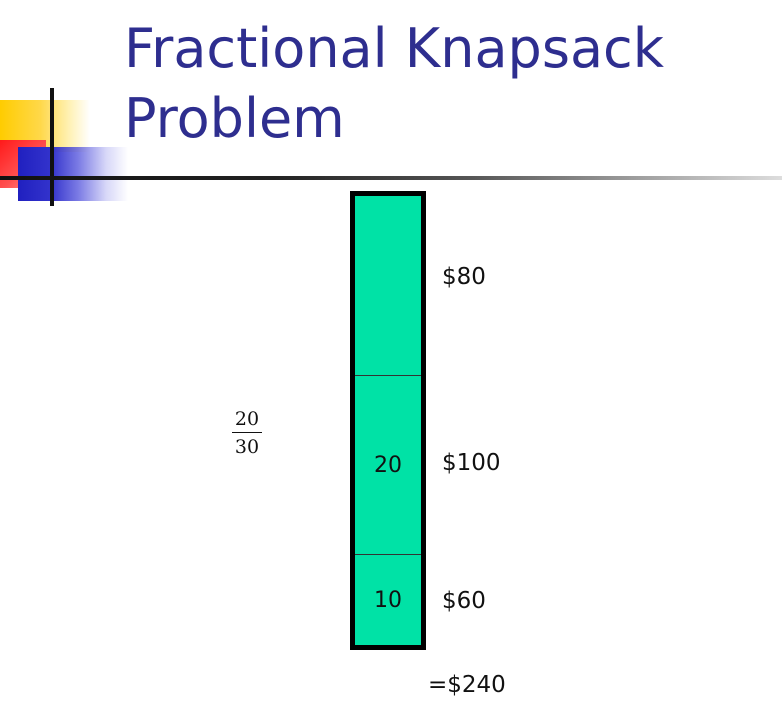 The width and height of the screenshot is (782, 716). I want to click on fraction-label: 20 30, so click(247, 433).